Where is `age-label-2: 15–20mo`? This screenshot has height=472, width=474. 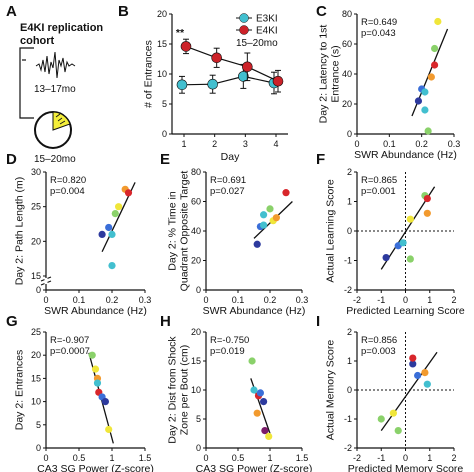
age-label-2: 15–20mo is located at coordinates (55, 159).